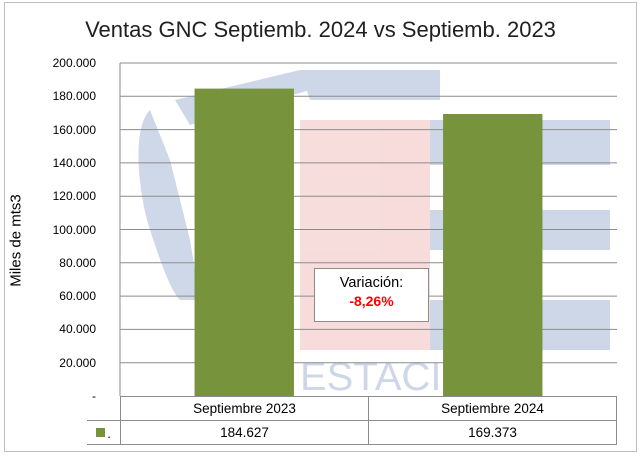 Image resolution: width=643 pixels, height=458 pixels. What do you see at coordinates (94, 396) in the screenshot?
I see `y-tick-label: -` at bounding box center [94, 396].